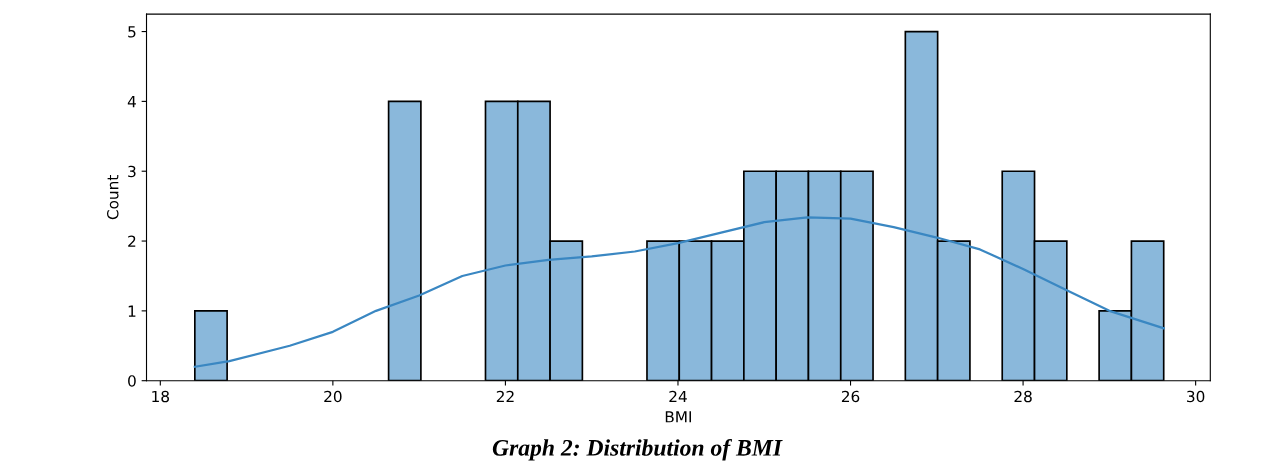  What do you see at coordinates (132, 381) in the screenshot?
I see `y-tick-label: 0` at bounding box center [132, 381].